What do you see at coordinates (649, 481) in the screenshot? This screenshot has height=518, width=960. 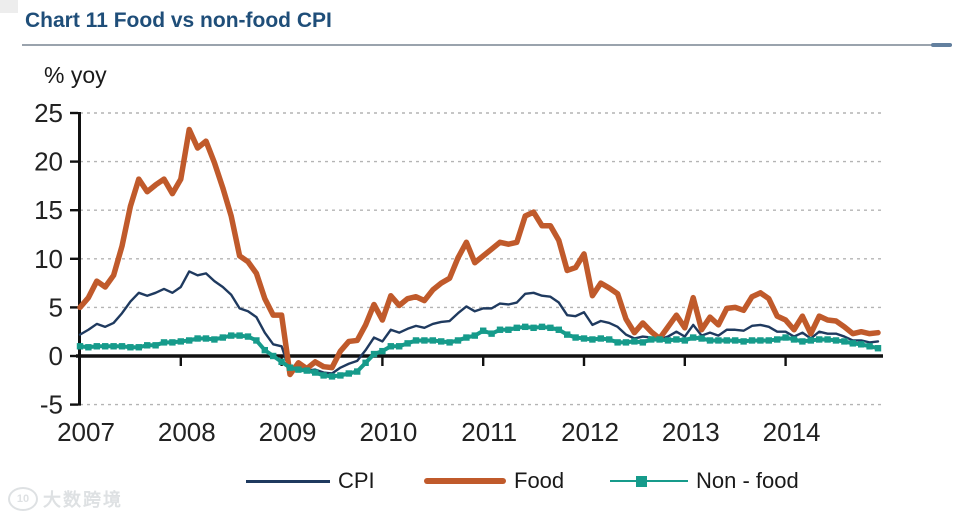 I see `nonfood-line-swatch` at bounding box center [649, 481].